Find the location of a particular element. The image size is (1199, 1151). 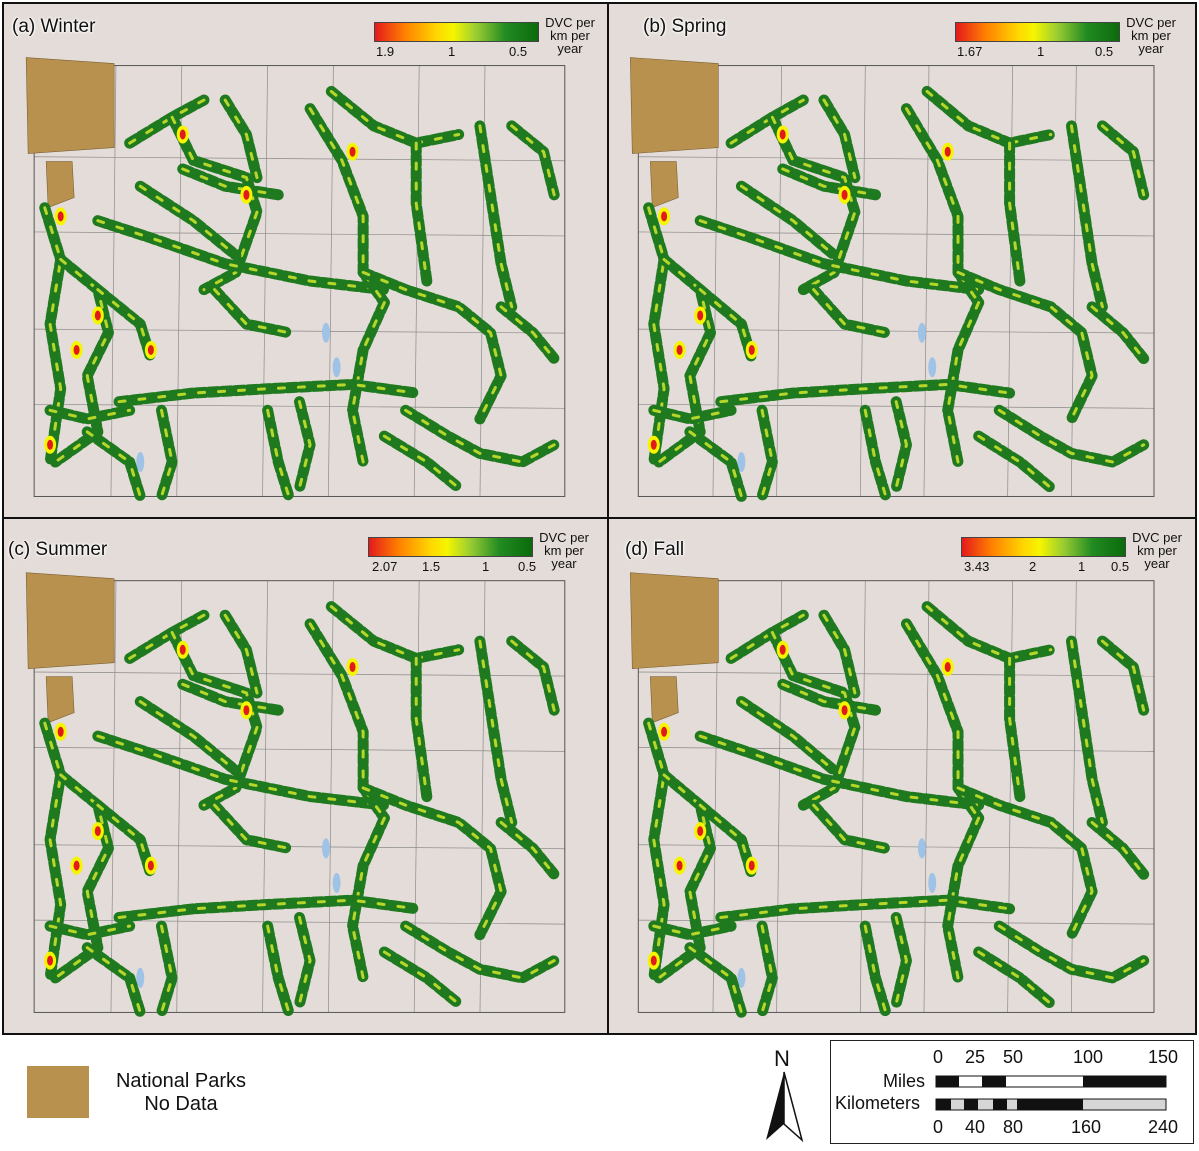

colorbar-tick: 3.43 is located at coordinates (977, 566).